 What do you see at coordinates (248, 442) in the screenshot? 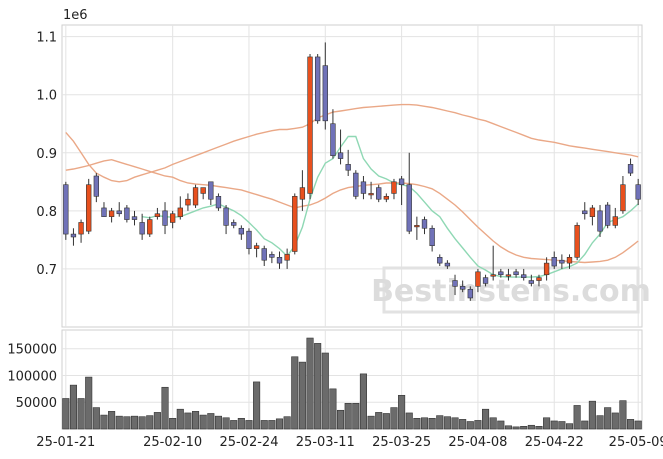
I see `x-tick-label: 25-02-24` at bounding box center [248, 442].